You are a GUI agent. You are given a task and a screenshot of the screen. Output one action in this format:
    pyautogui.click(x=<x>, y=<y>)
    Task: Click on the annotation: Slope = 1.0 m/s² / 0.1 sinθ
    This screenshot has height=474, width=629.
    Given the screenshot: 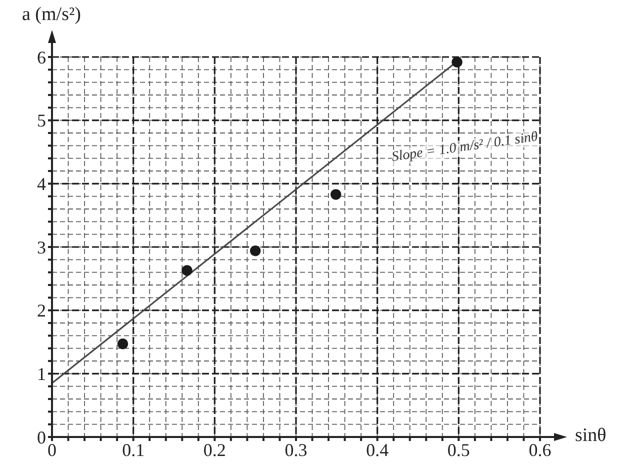 What is the action you would take?
    pyautogui.click(x=464, y=148)
    